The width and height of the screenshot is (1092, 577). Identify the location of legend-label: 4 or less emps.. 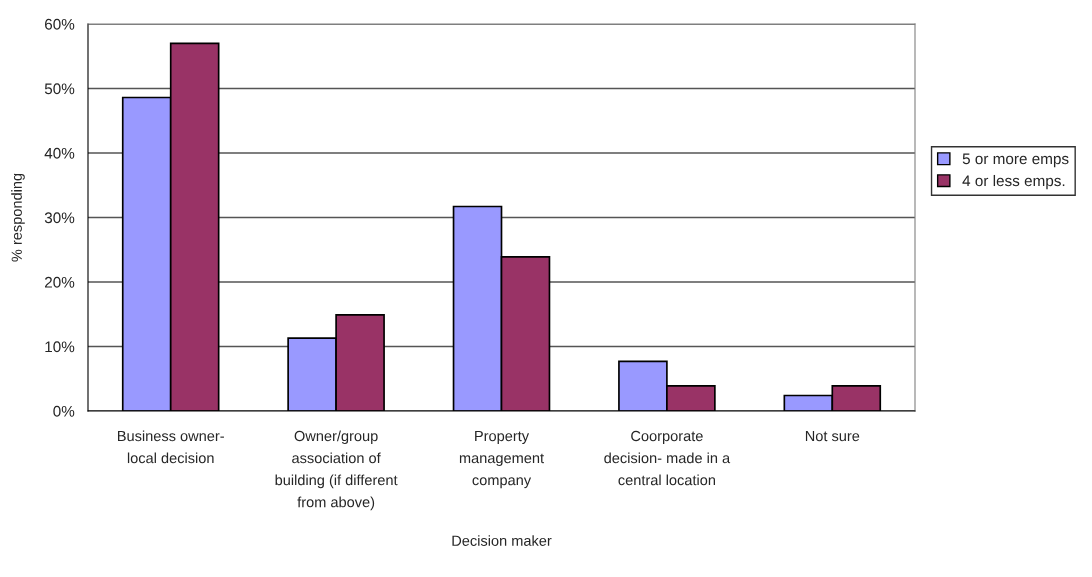
(1013, 182).